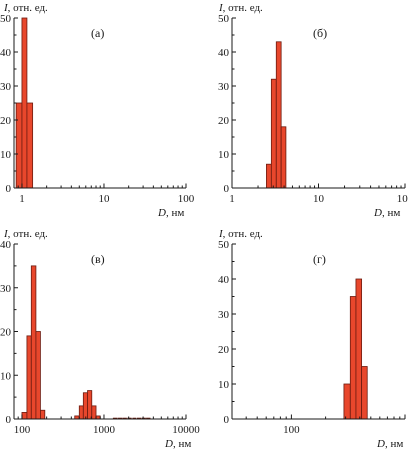  Describe the element at coordinates (9, 189) in the screenshot. I see `panel-a-ytick-label: 0` at that location.